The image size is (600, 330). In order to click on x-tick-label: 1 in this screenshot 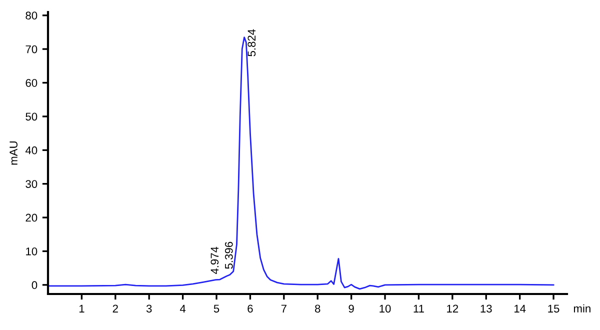, I will do `click(81, 308)`.